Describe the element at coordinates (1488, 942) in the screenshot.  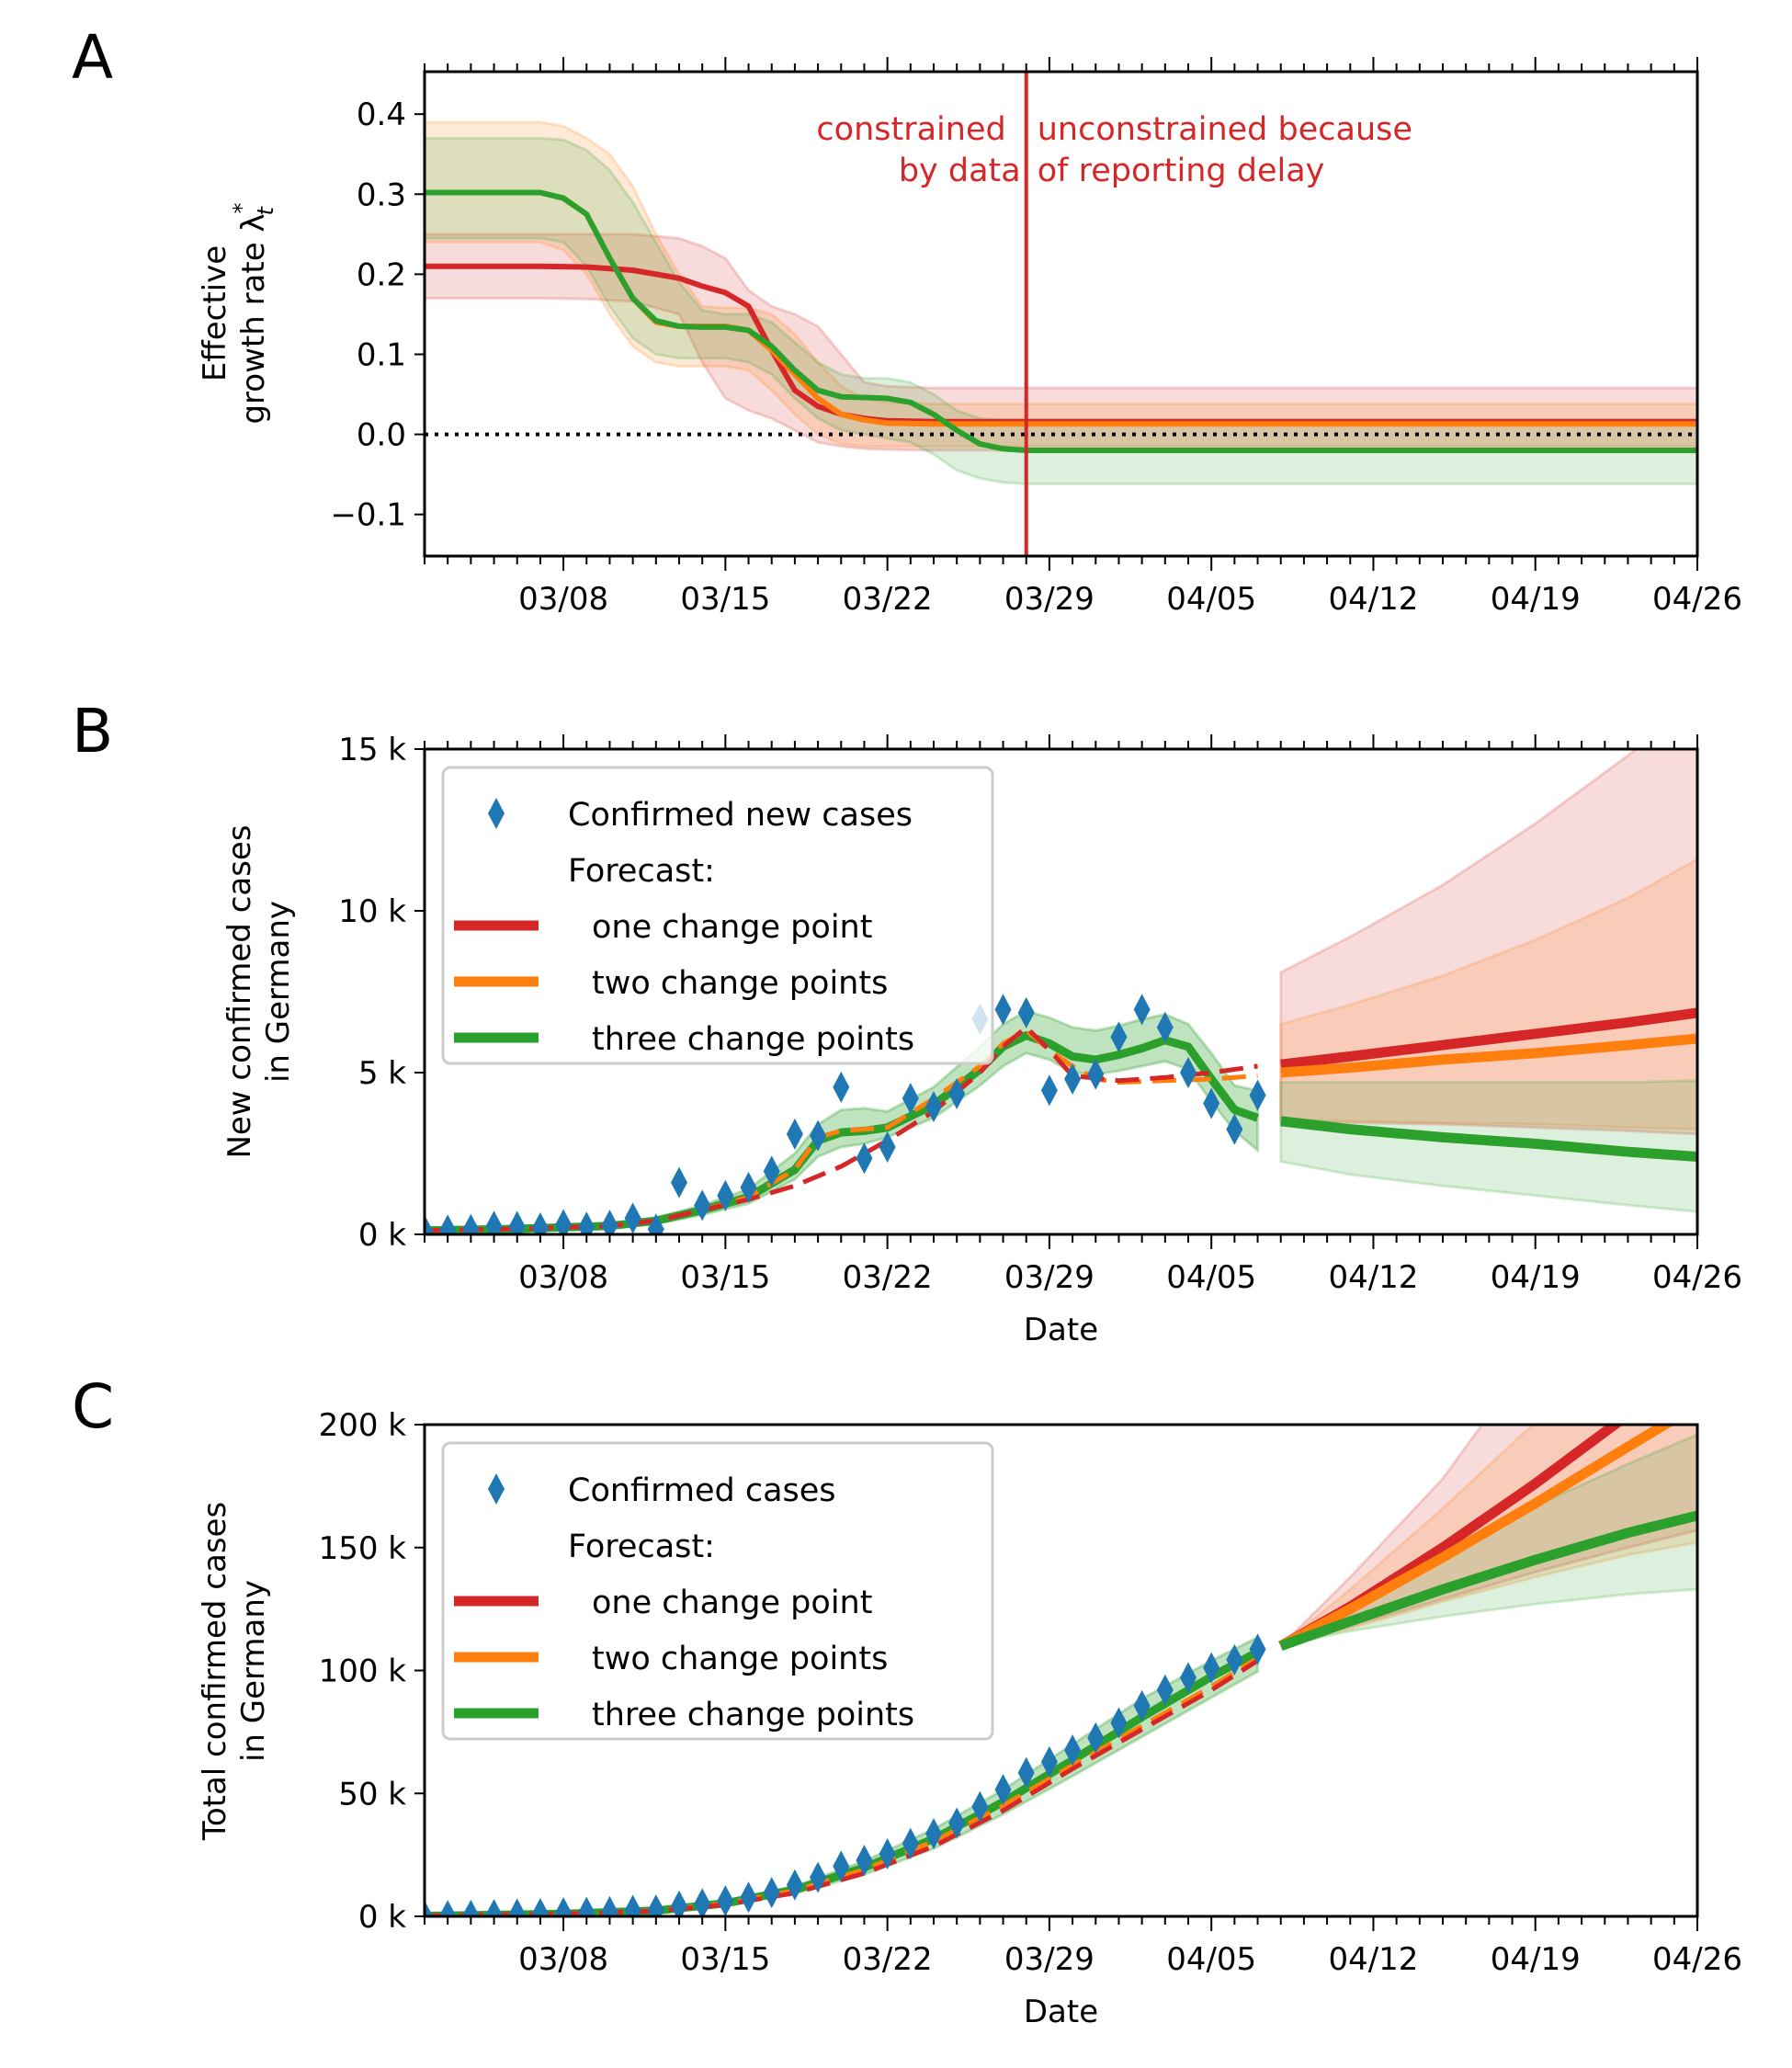
I see `forecast-band-one` at that location.